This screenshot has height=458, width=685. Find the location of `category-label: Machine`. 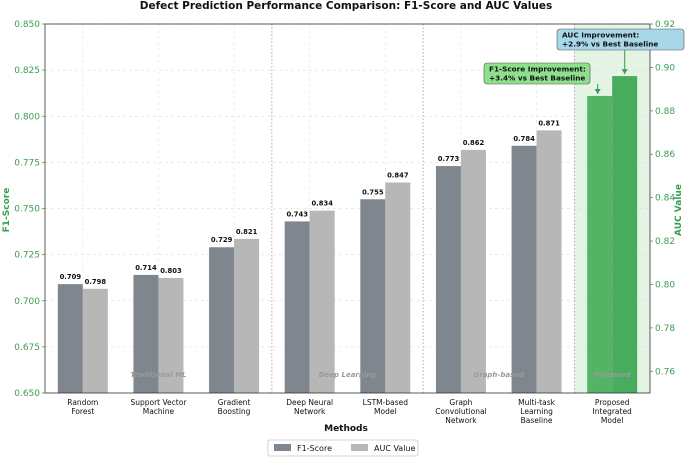

category-label: Machine is located at coordinates (159, 411).